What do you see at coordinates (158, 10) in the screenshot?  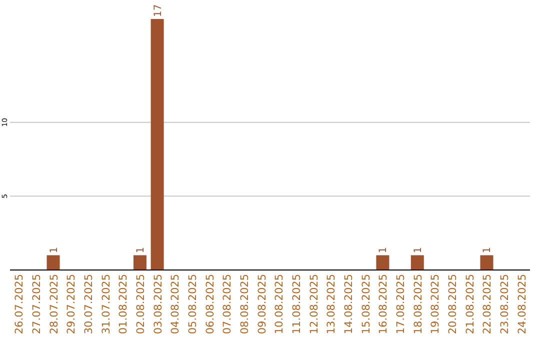 I see `data-label: 17` at bounding box center [158, 10].